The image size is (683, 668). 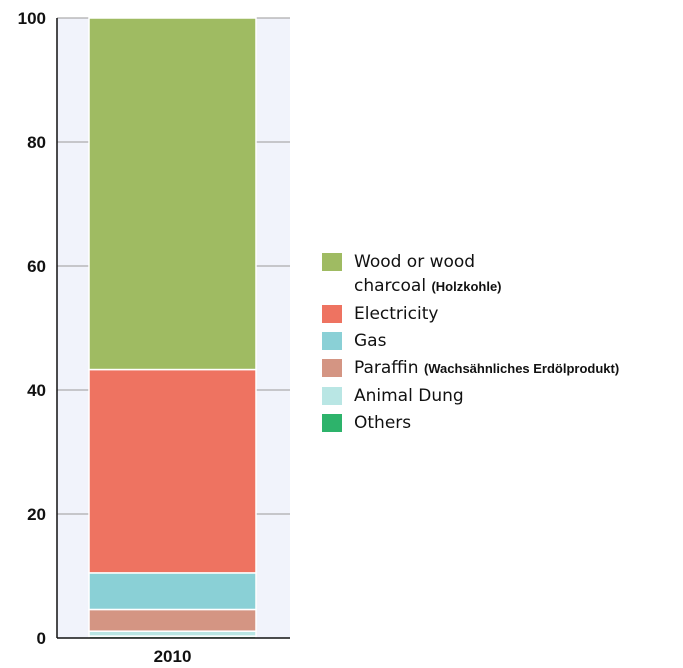 I want to click on legend-item: Others, so click(x=502, y=423).